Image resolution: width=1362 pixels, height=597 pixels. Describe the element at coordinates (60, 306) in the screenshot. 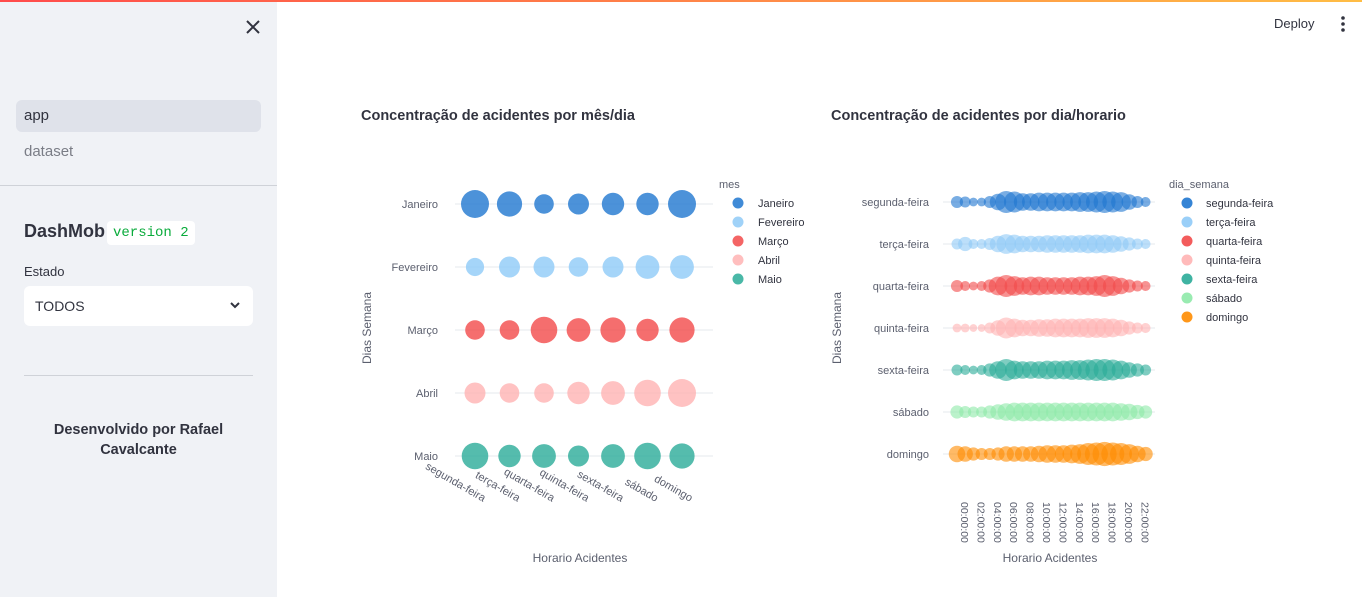

I see `estado-select-value: TODOS` at that location.